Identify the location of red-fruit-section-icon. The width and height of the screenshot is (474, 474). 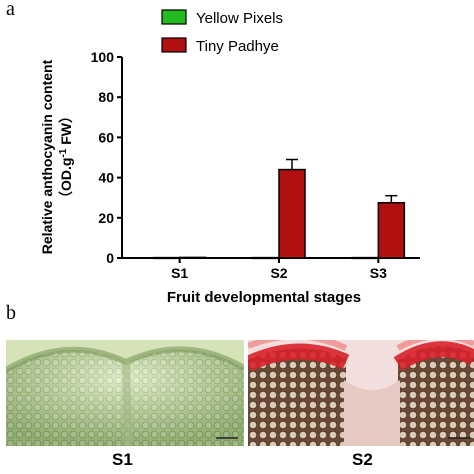
(361, 393).